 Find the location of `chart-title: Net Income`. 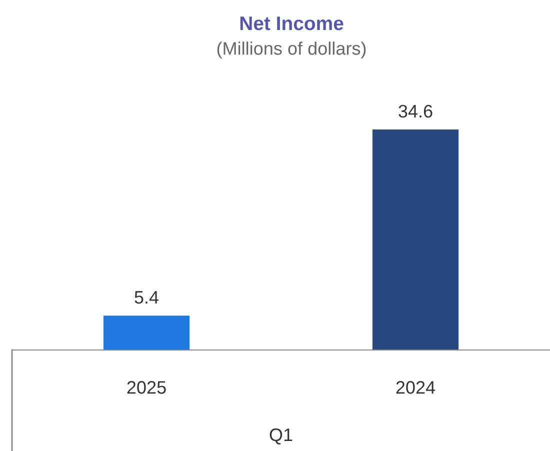

chart-title: Net Income is located at coordinates (292, 23).